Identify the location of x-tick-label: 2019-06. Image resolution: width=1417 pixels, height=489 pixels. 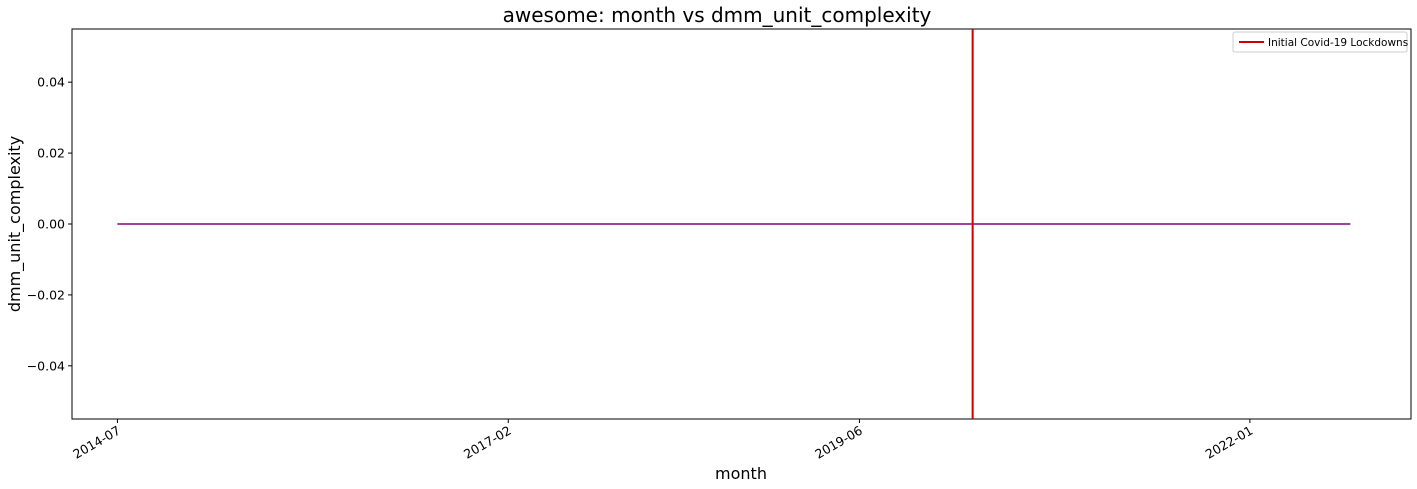
(838, 442).